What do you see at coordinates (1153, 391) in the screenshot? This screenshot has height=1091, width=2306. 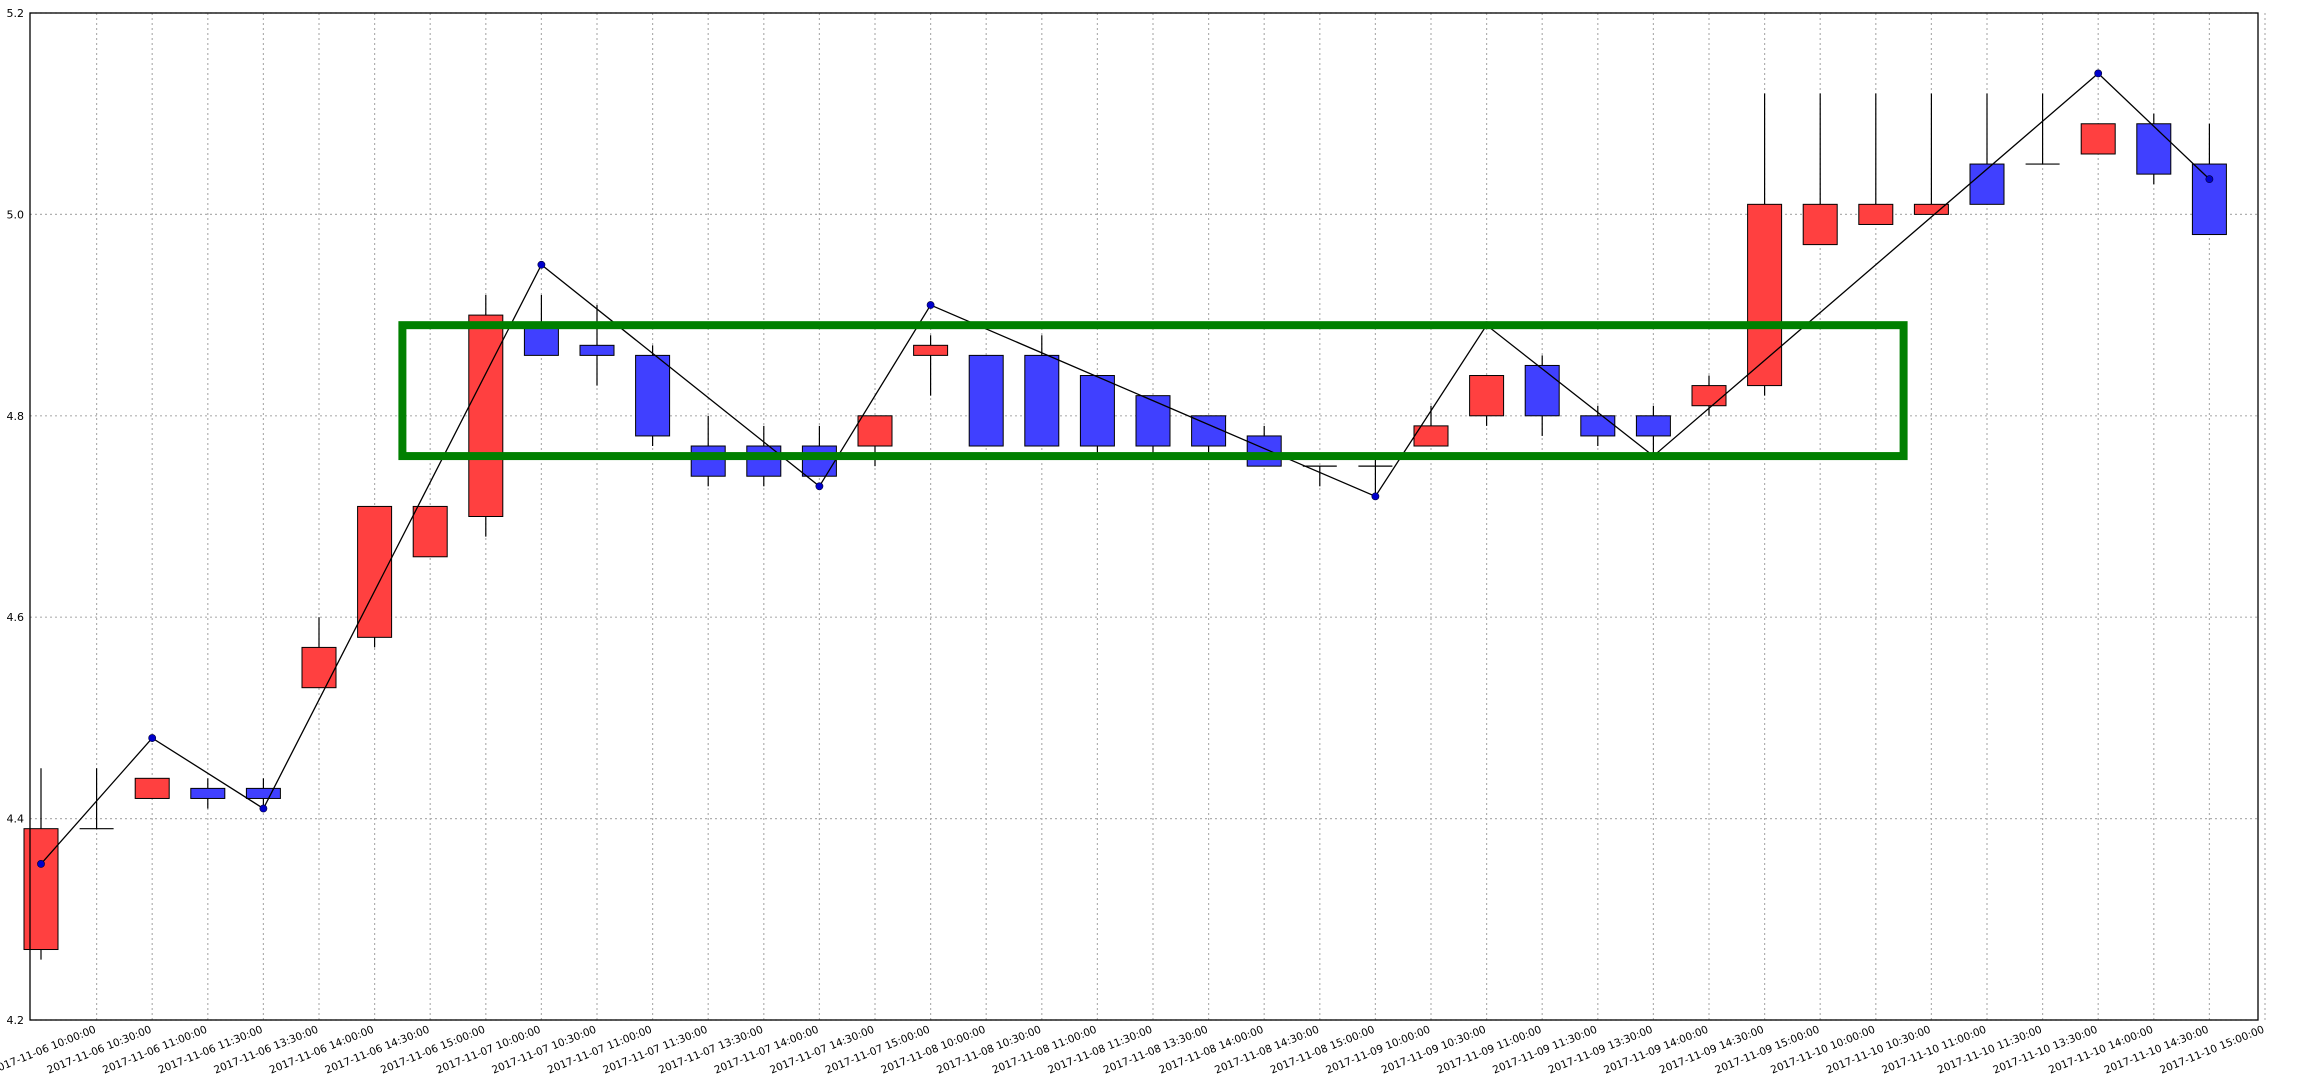 I see `consolidation-box` at bounding box center [1153, 391].